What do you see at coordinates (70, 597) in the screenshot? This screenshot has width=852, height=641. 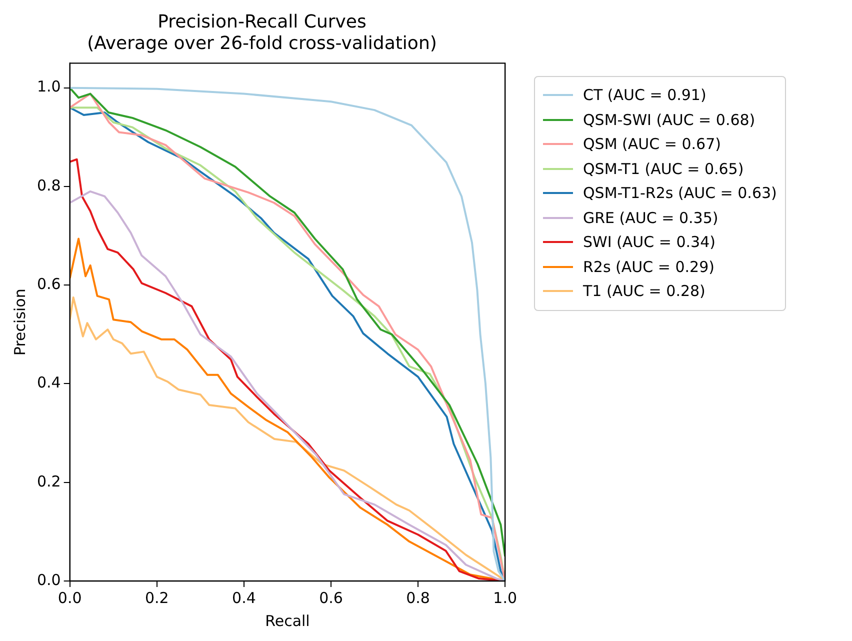 I see `x-tick-label: 0.0` at bounding box center [70, 597].